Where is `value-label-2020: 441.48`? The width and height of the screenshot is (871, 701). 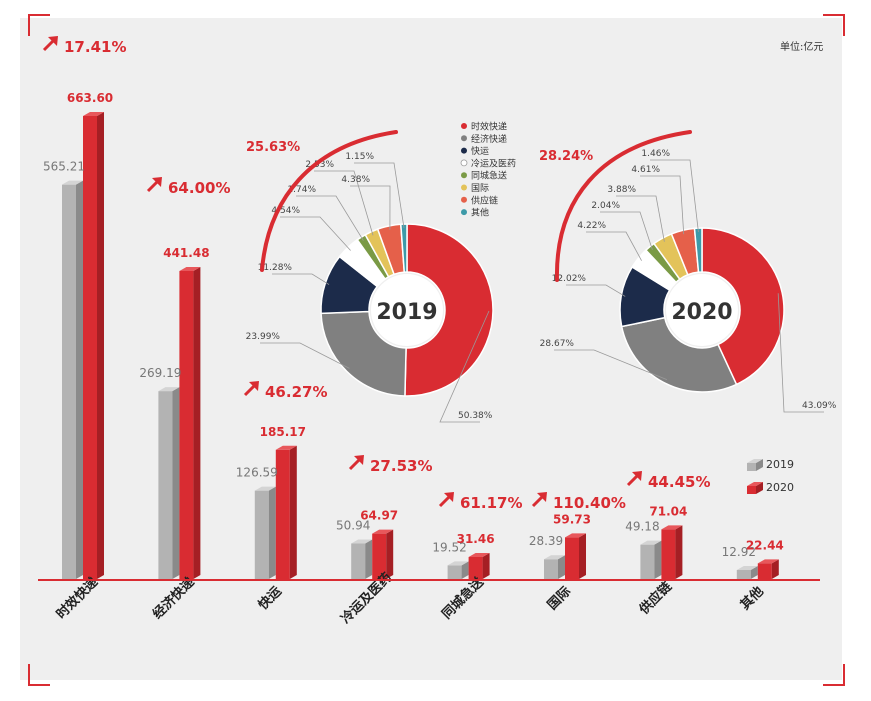
value-label-2020: 441.48 is located at coordinates (186, 253).